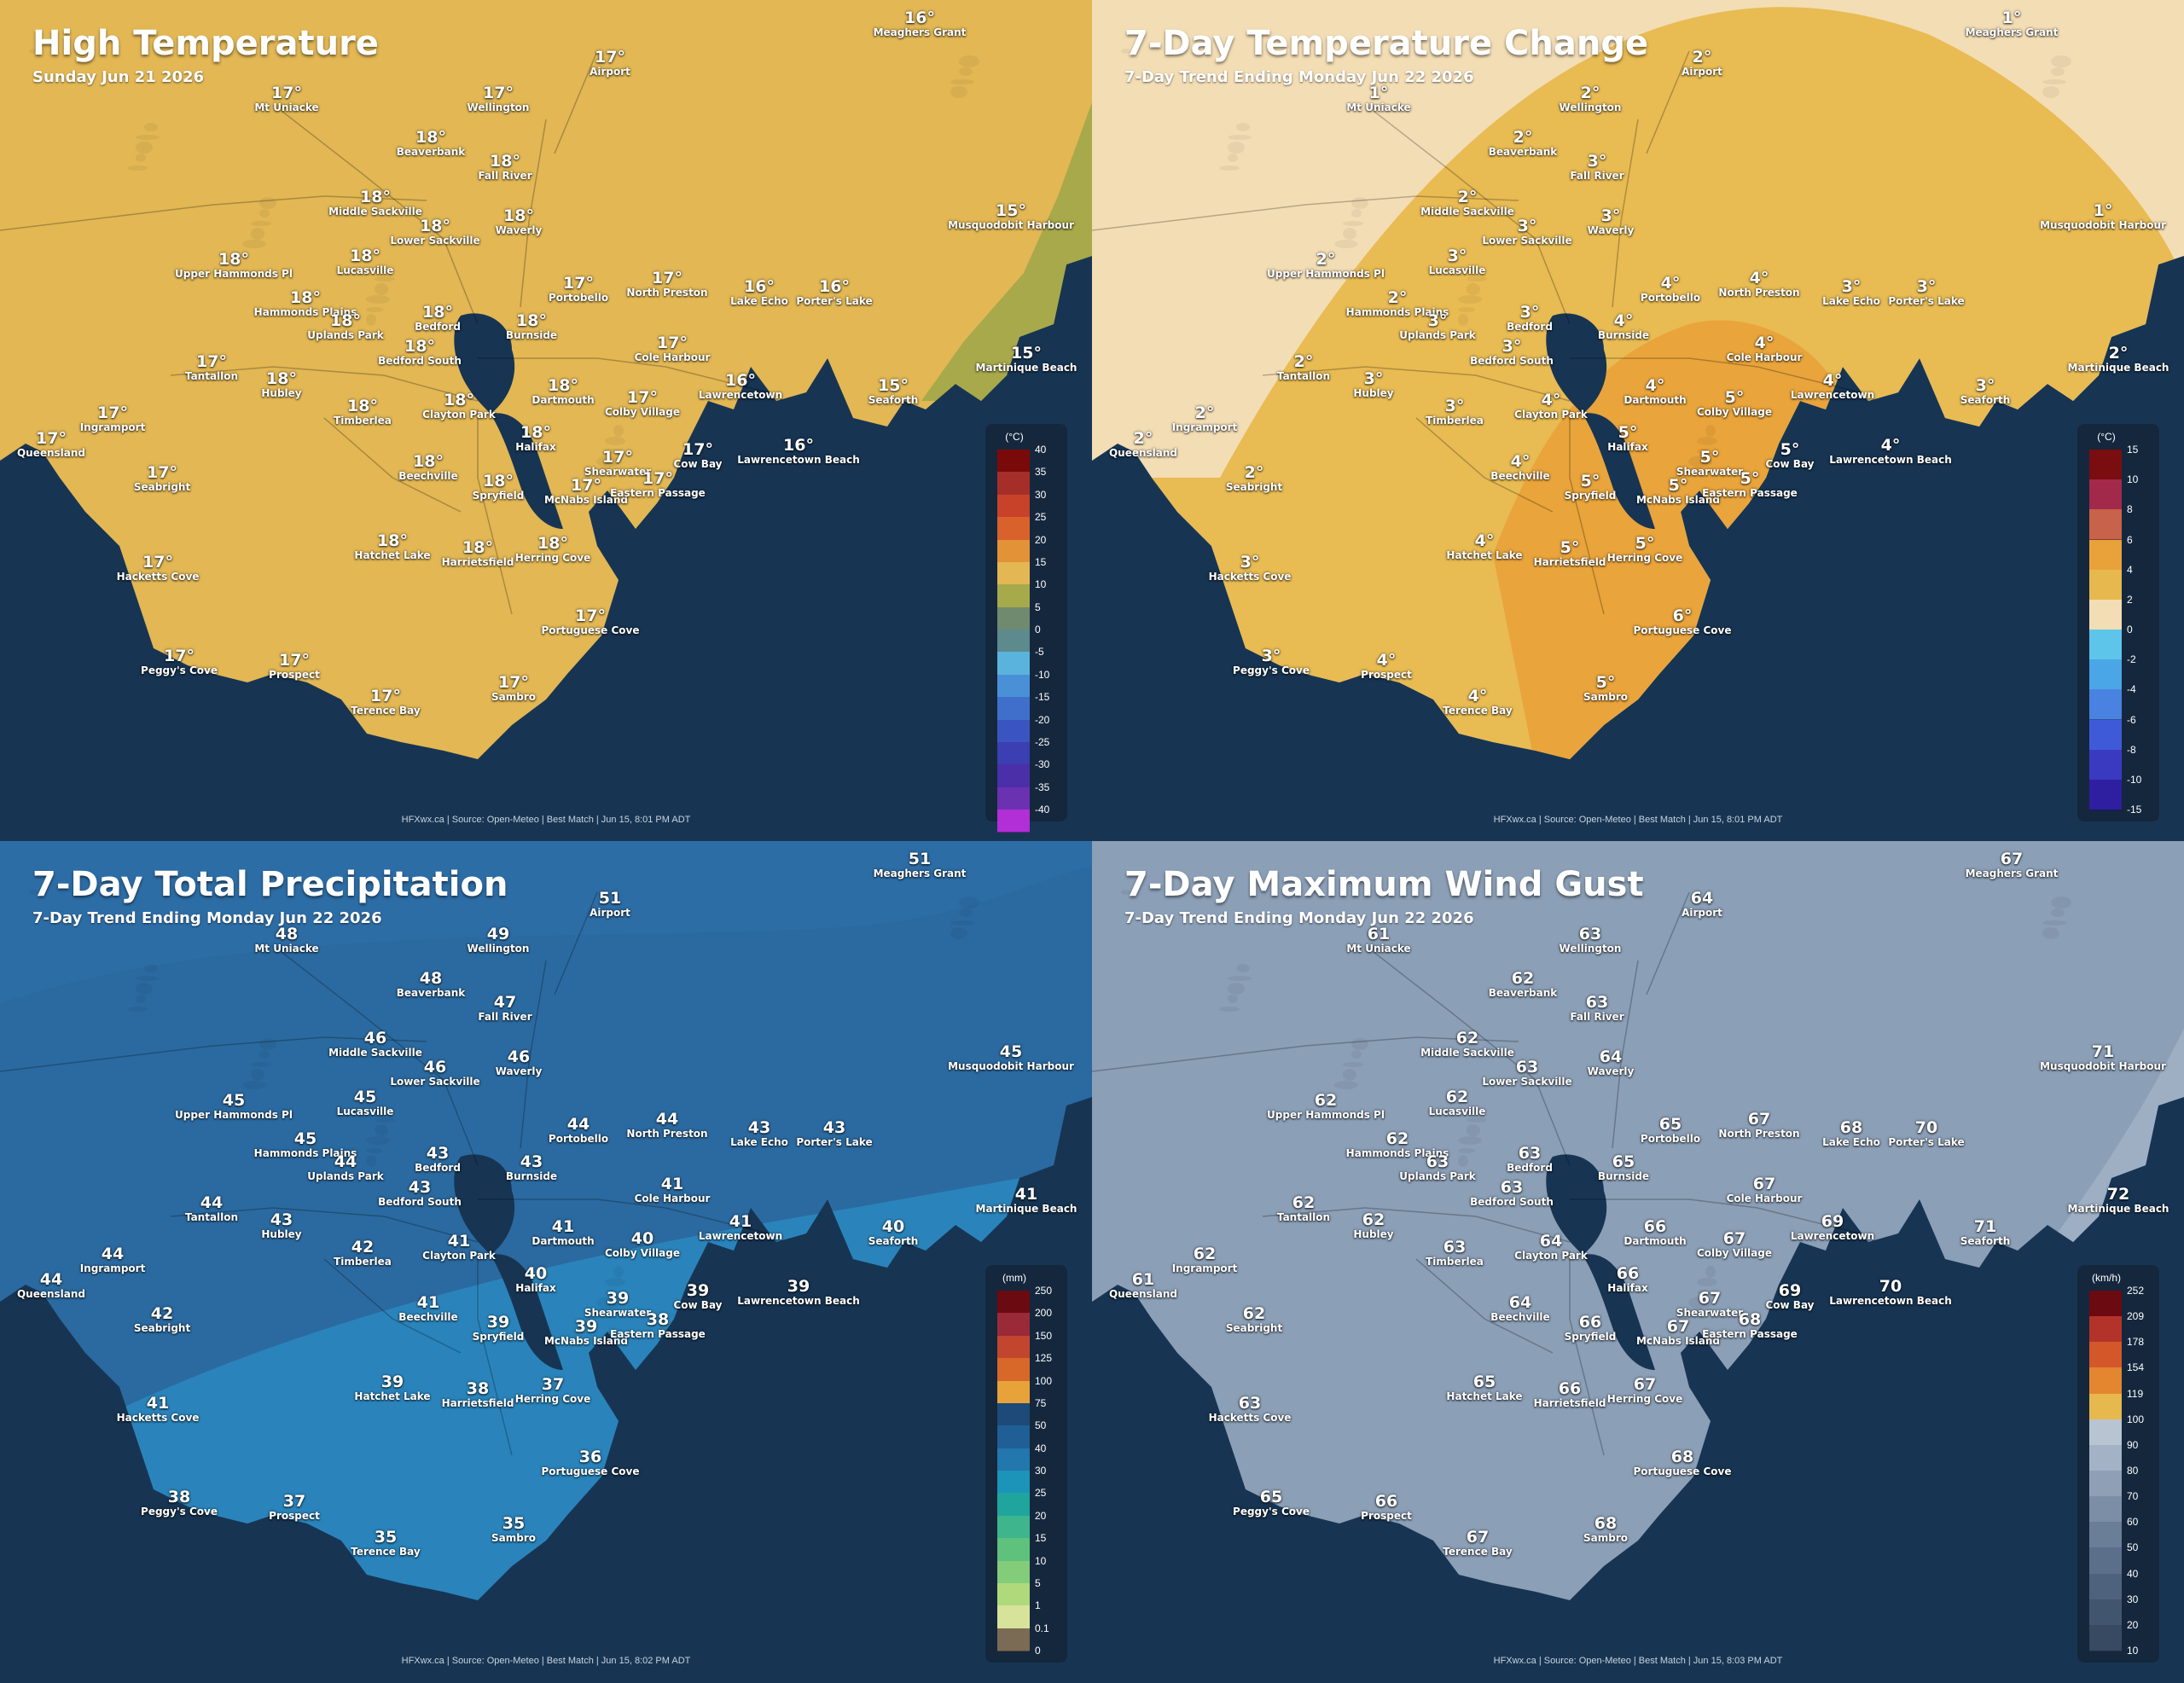  Describe the element at coordinates (306, 1145) in the screenshot. I see `location-label: 45 Hammonds Plains` at that location.